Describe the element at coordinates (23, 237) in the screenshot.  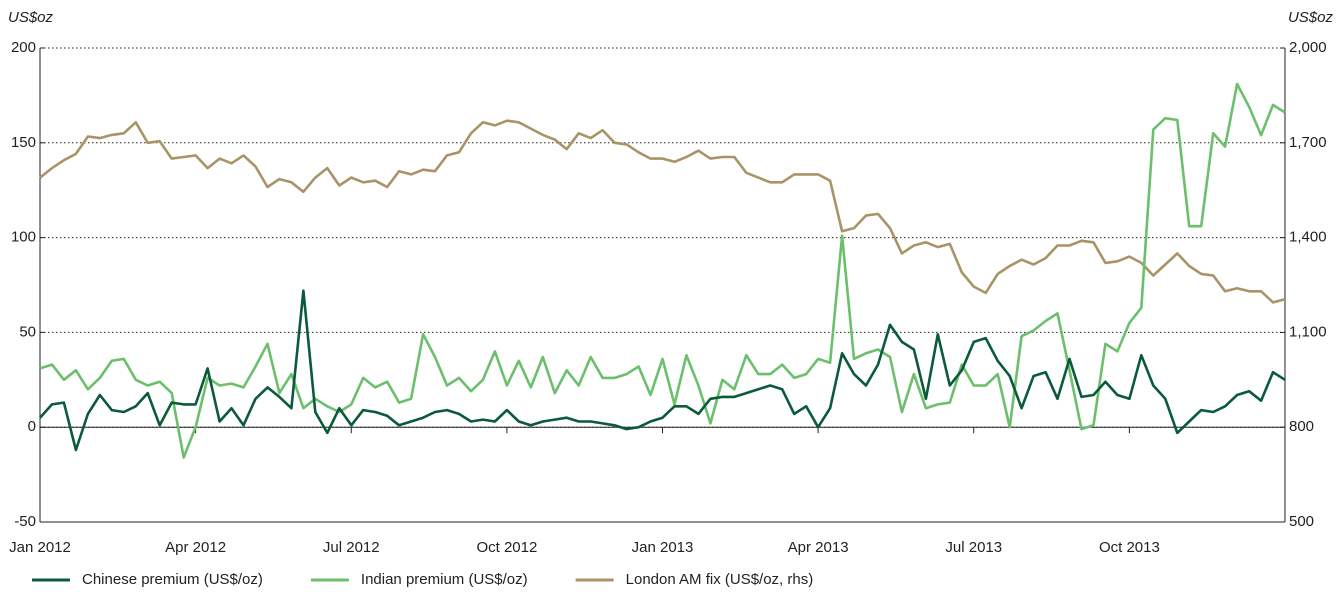
I see `y-tick-label: 100` at that location.